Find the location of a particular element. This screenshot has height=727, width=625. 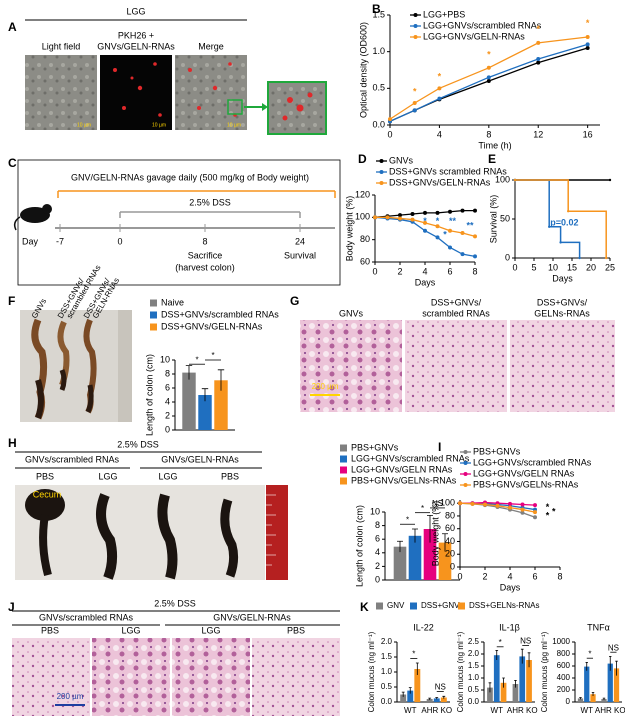

cecum-label: Cecum is located at coordinates (47, 494).